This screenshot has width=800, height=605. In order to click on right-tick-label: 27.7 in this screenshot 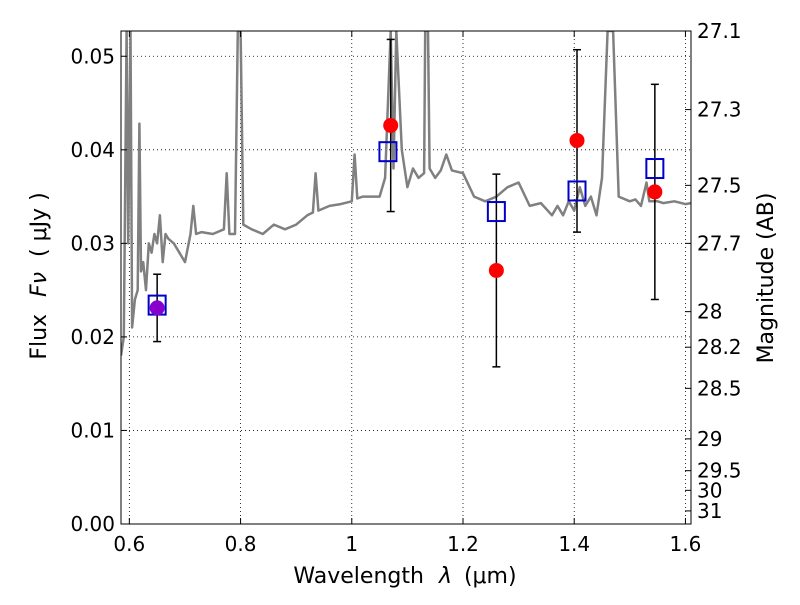, I will do `click(719, 243)`.